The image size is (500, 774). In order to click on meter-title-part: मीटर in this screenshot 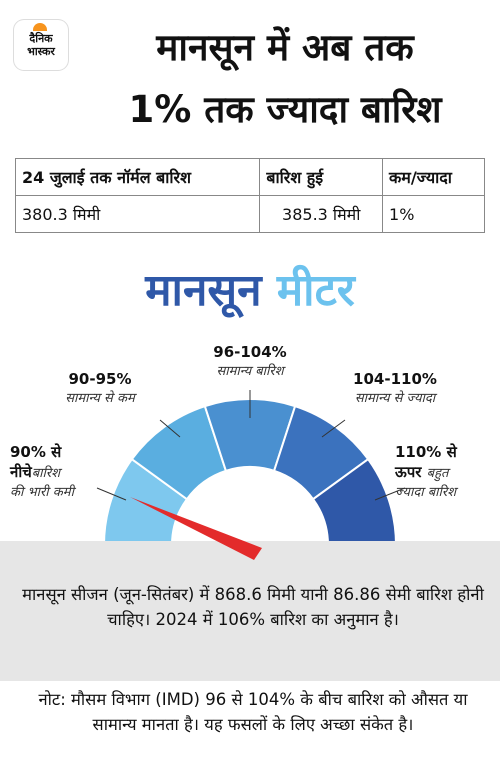, I will do `click(315, 290)`.